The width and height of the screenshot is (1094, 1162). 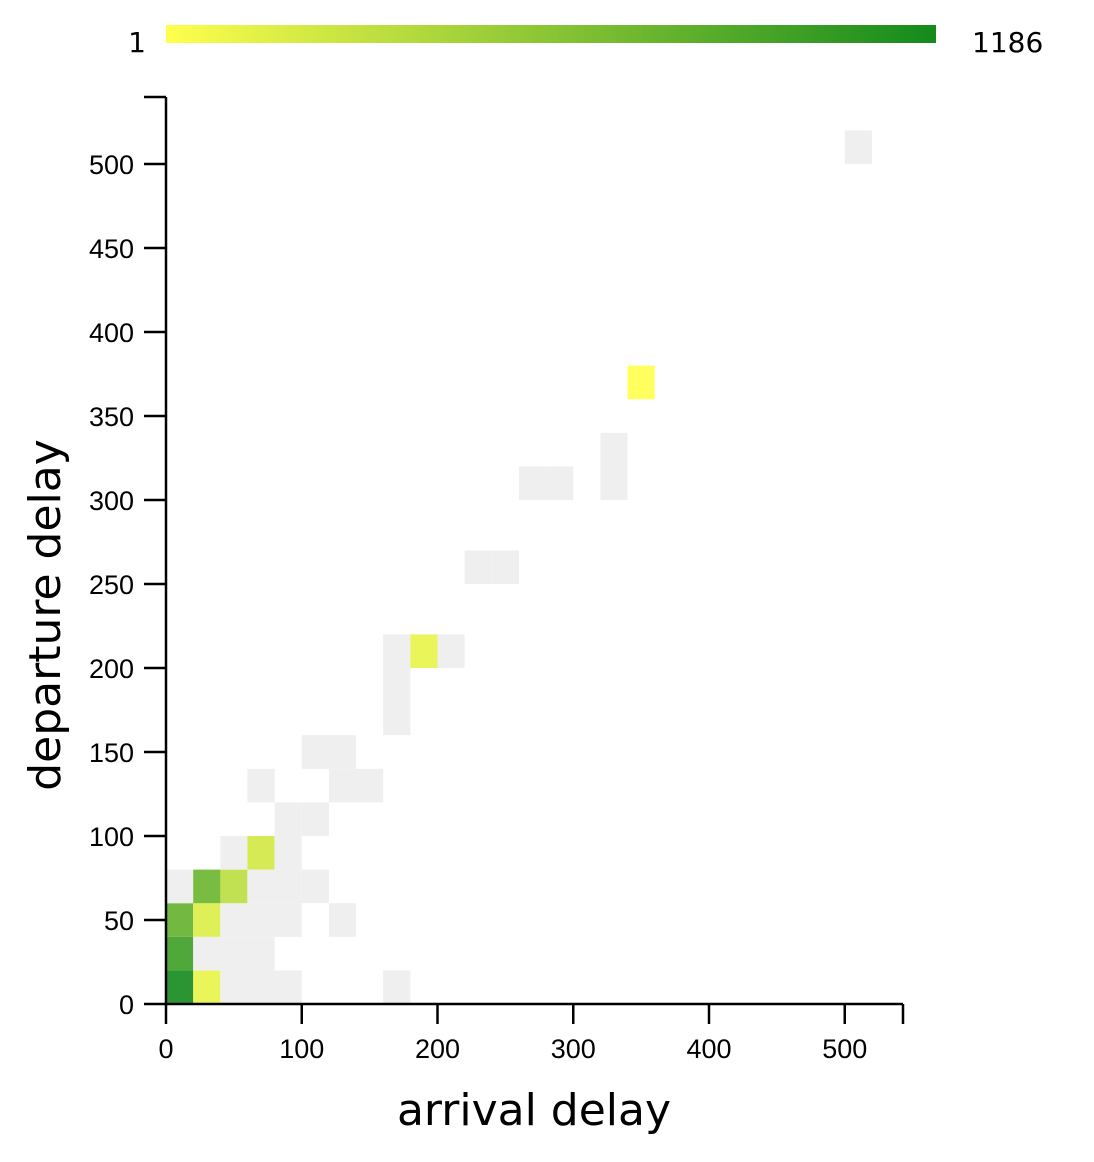 I want to click on y-tick-label: 50, so click(x=119, y=921).